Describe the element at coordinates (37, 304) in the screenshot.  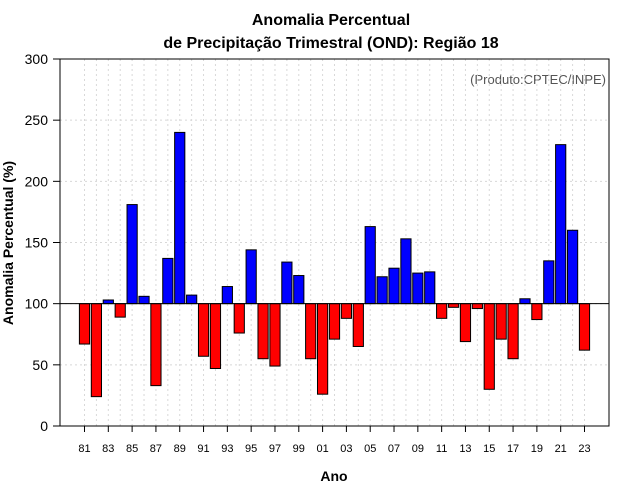
I see `y-tick-label: 100` at that location.